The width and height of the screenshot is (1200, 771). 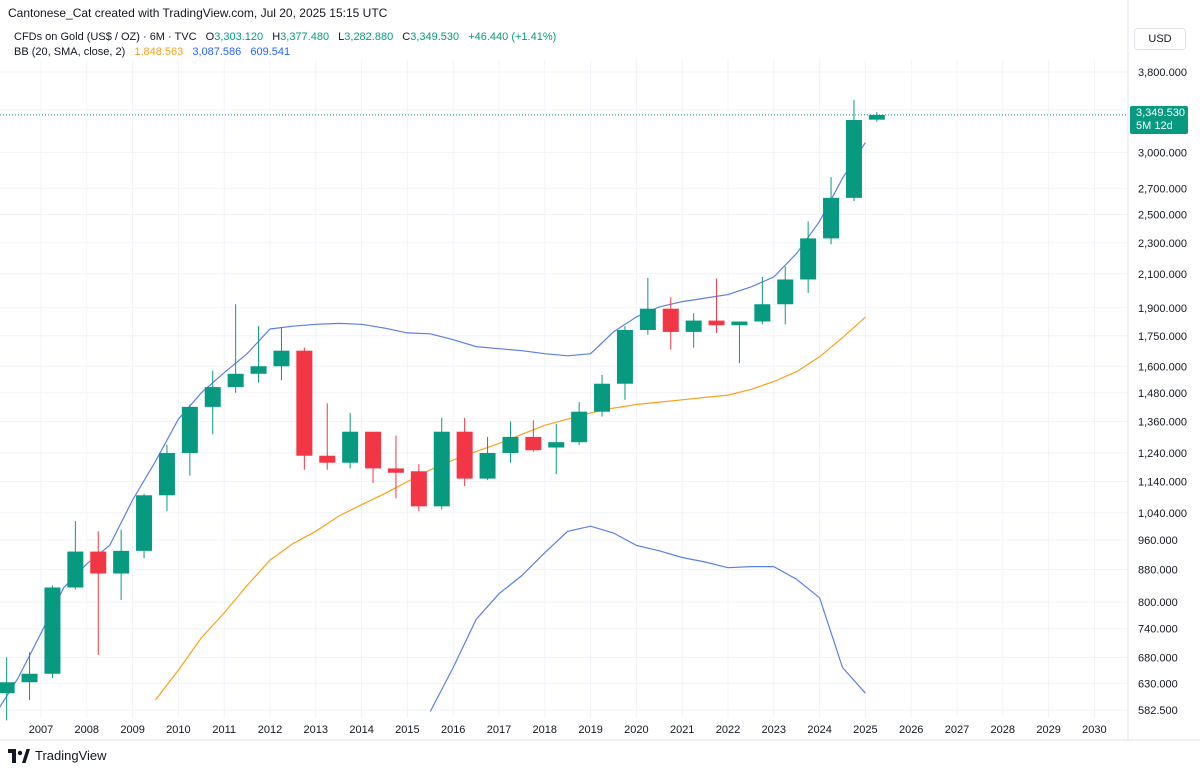 I want to click on legend-close-value: 3,349.530, so click(x=435, y=37).